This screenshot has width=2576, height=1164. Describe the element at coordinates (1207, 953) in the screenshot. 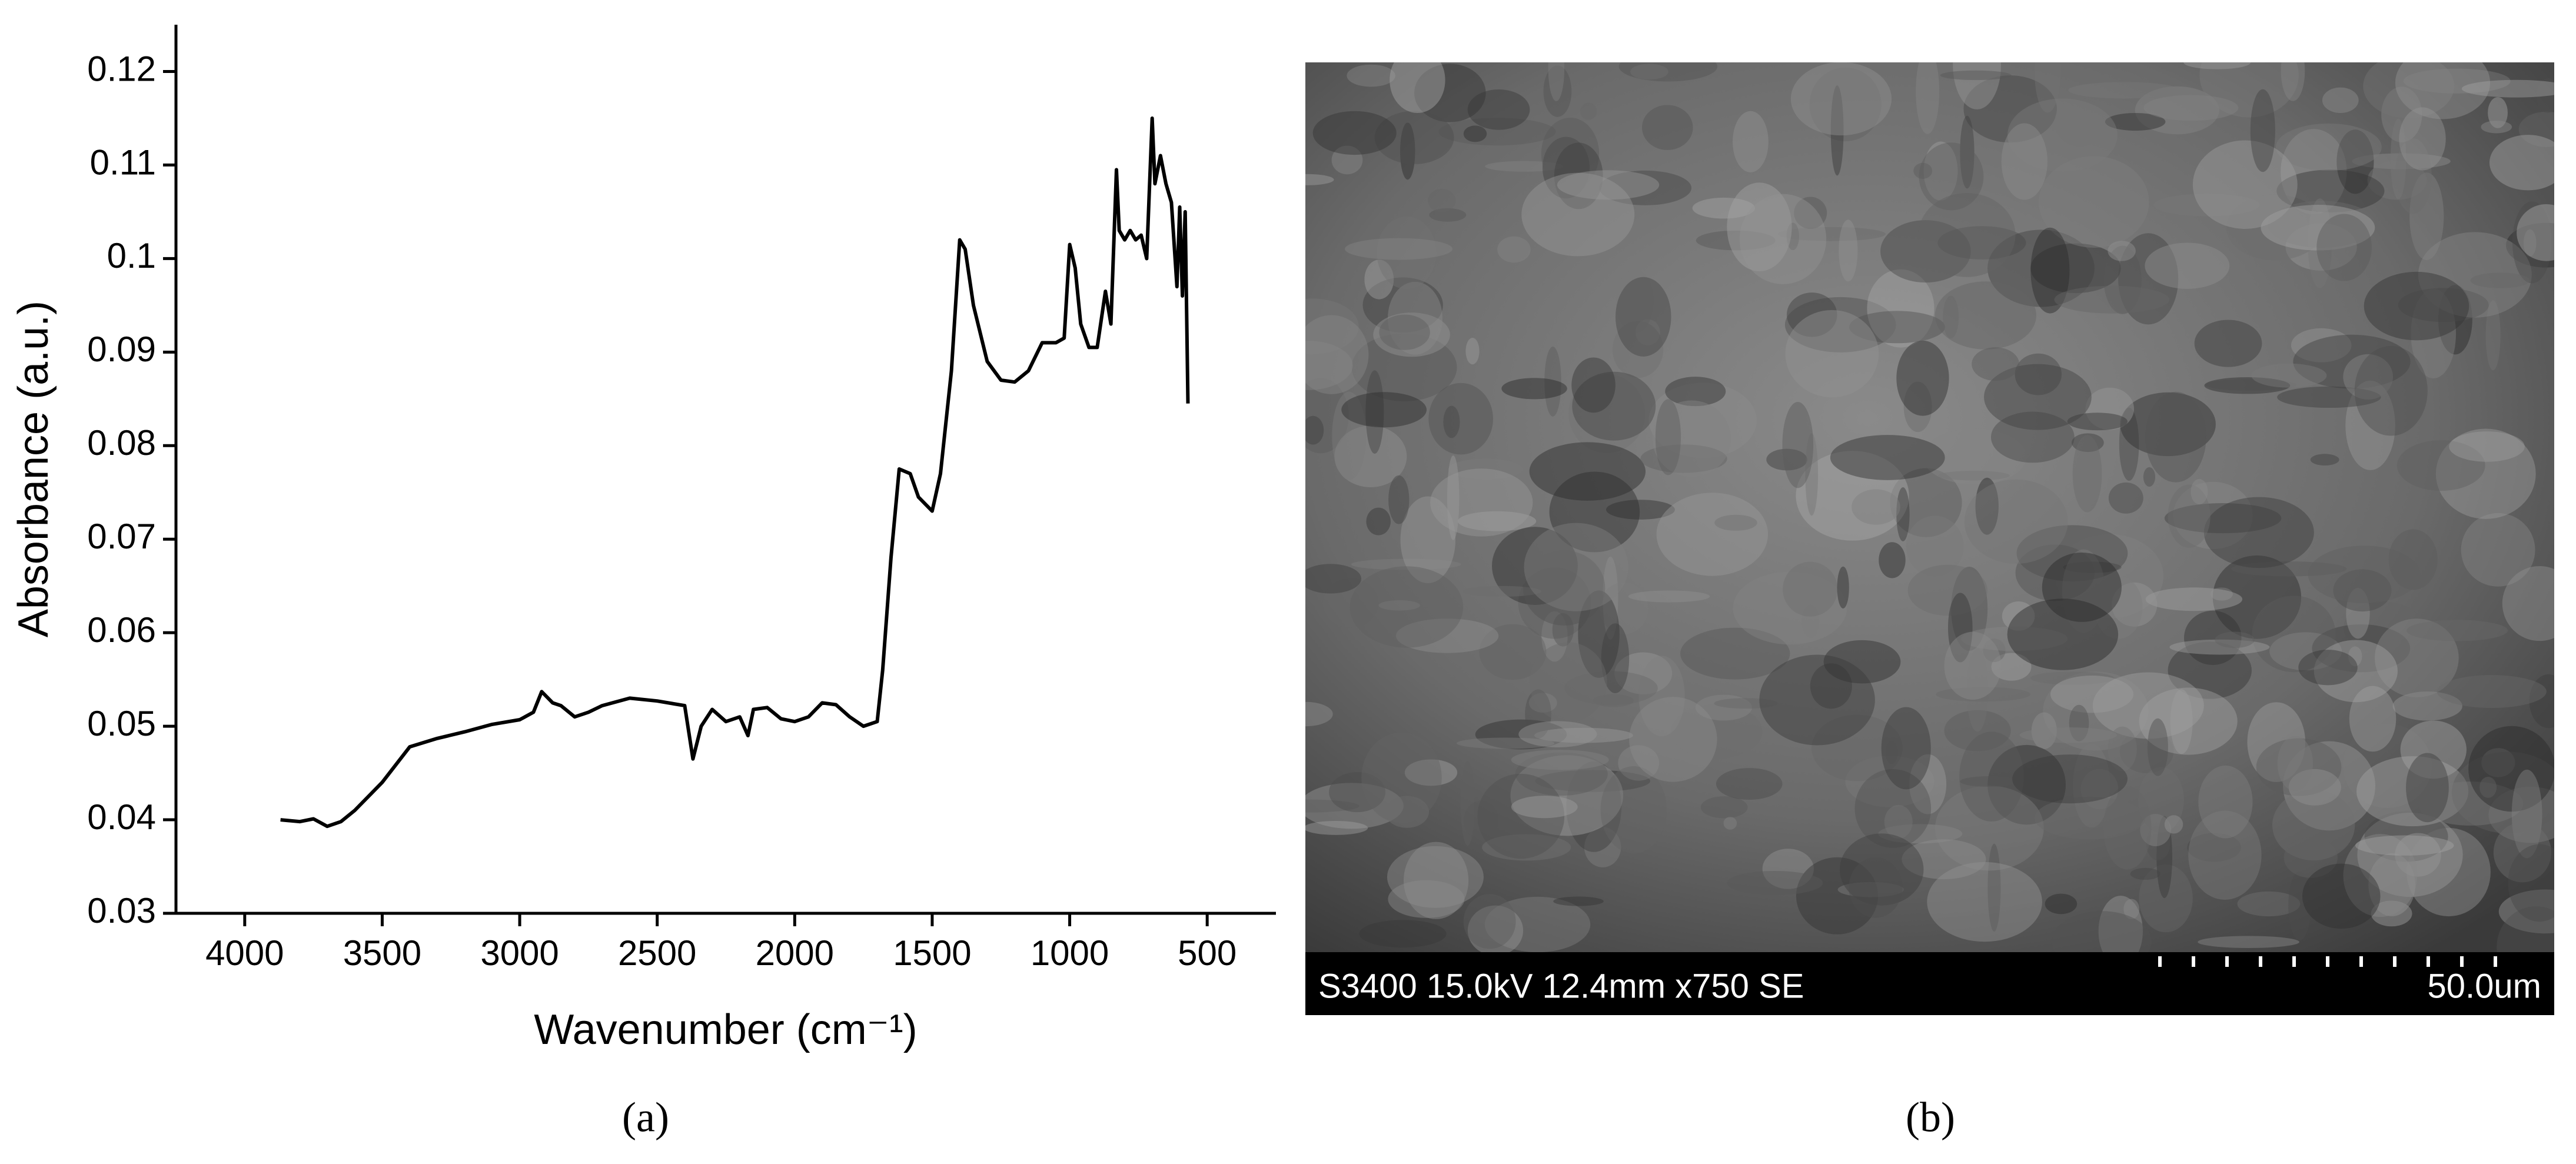

I see `x-tick-label: 500` at that location.